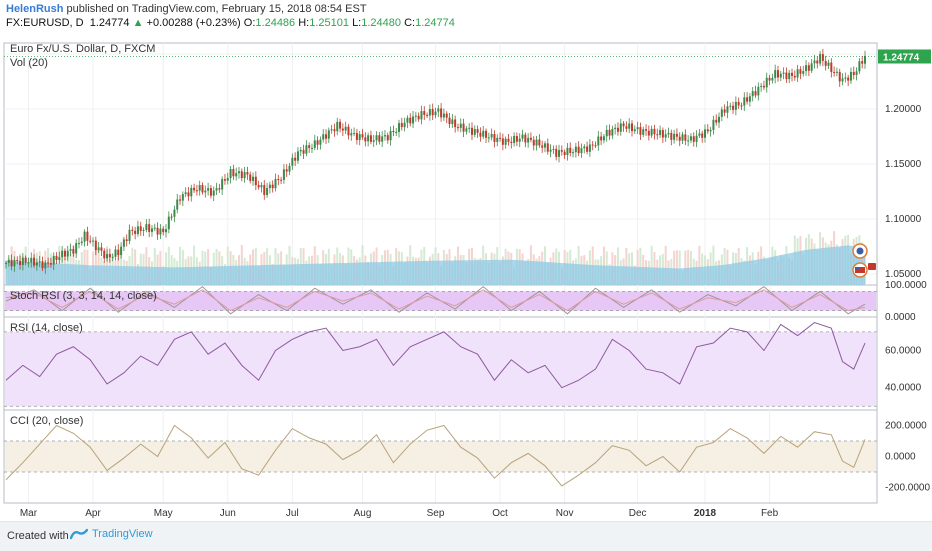 This screenshot has width=932, height=551. I want to click on x-tick-label: Jun, so click(228, 513).